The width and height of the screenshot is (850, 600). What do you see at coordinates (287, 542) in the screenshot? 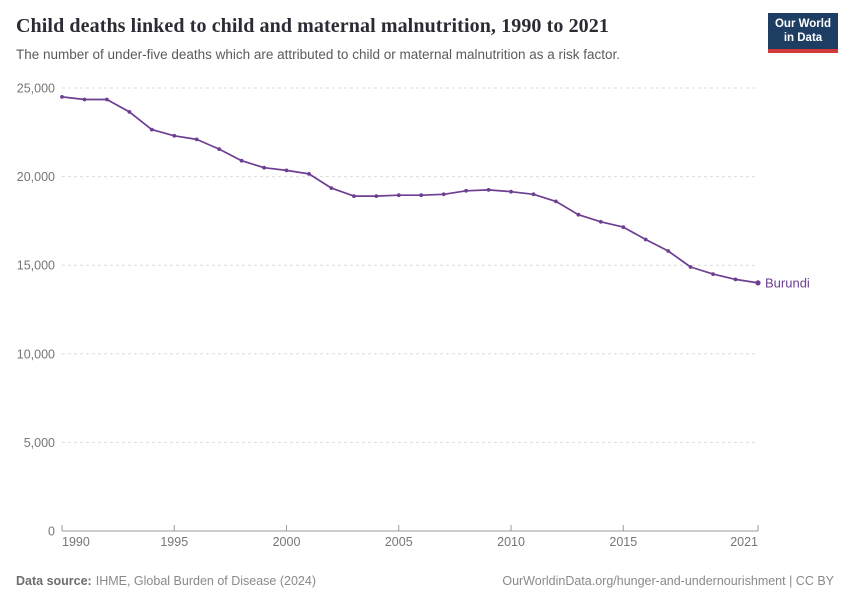
I see `x-axis-tick-label: 2000` at bounding box center [287, 542].